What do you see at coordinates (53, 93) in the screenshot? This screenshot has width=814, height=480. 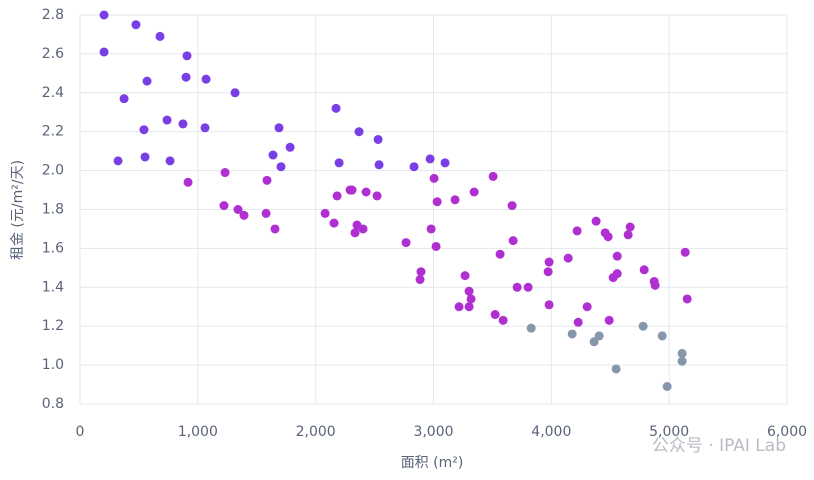 I see `y-tick-label: 2.4` at bounding box center [53, 93].